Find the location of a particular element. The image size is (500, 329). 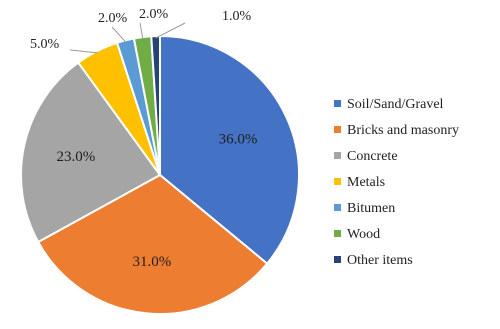

legend-label: Other items is located at coordinates (380, 260).